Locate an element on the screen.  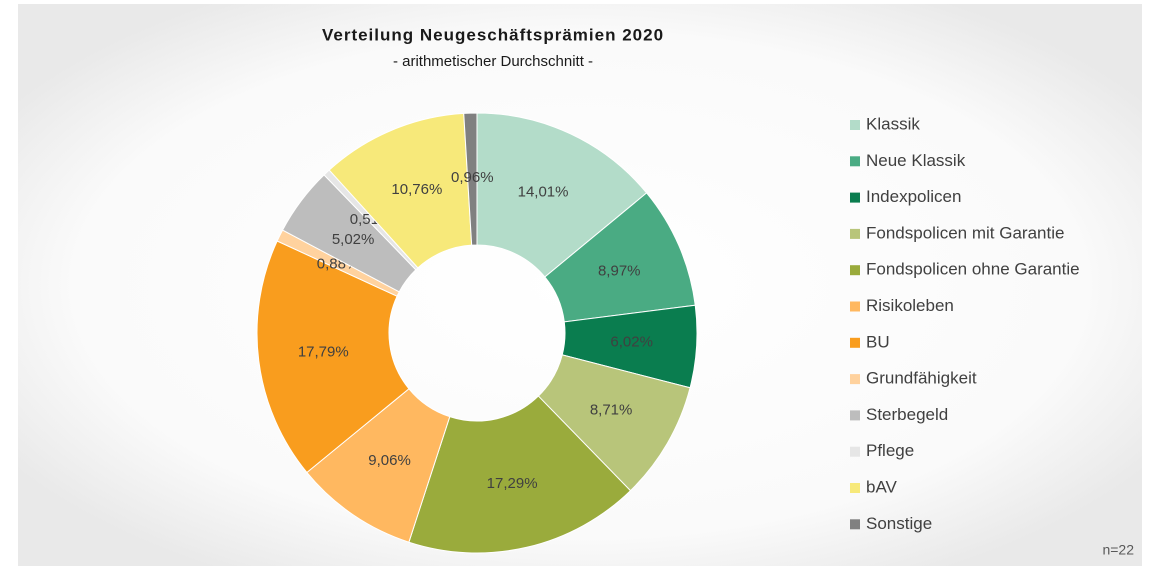
data-label: 14,01% is located at coordinates (543, 192).